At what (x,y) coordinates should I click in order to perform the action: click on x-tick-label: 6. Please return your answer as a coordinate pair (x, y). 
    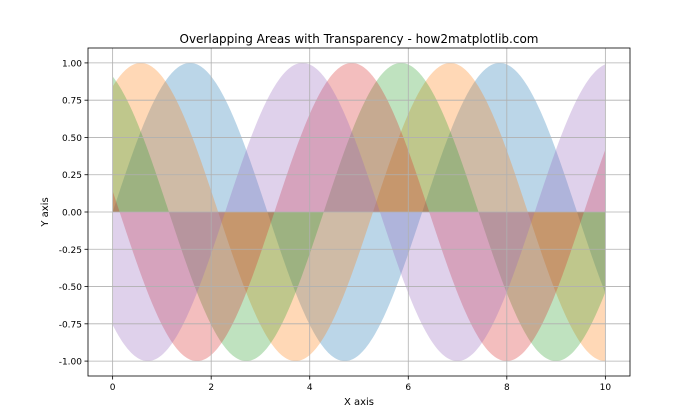
    Looking at the image, I should click on (408, 388).